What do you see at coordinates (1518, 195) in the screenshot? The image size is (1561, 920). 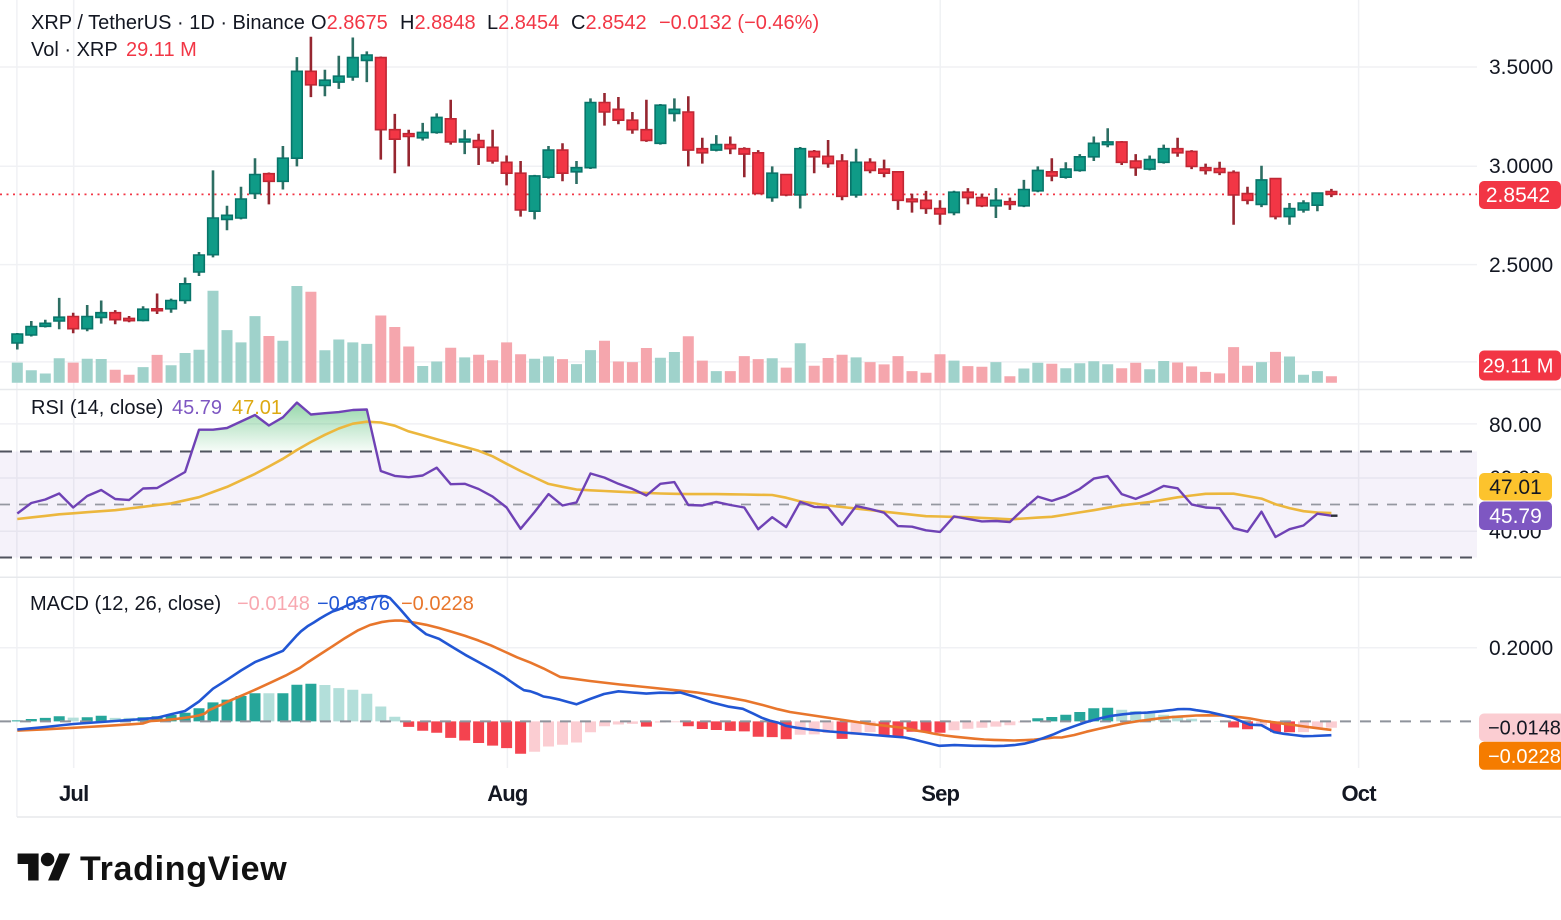 I see `svg-text: 2.8542` at bounding box center [1518, 195].